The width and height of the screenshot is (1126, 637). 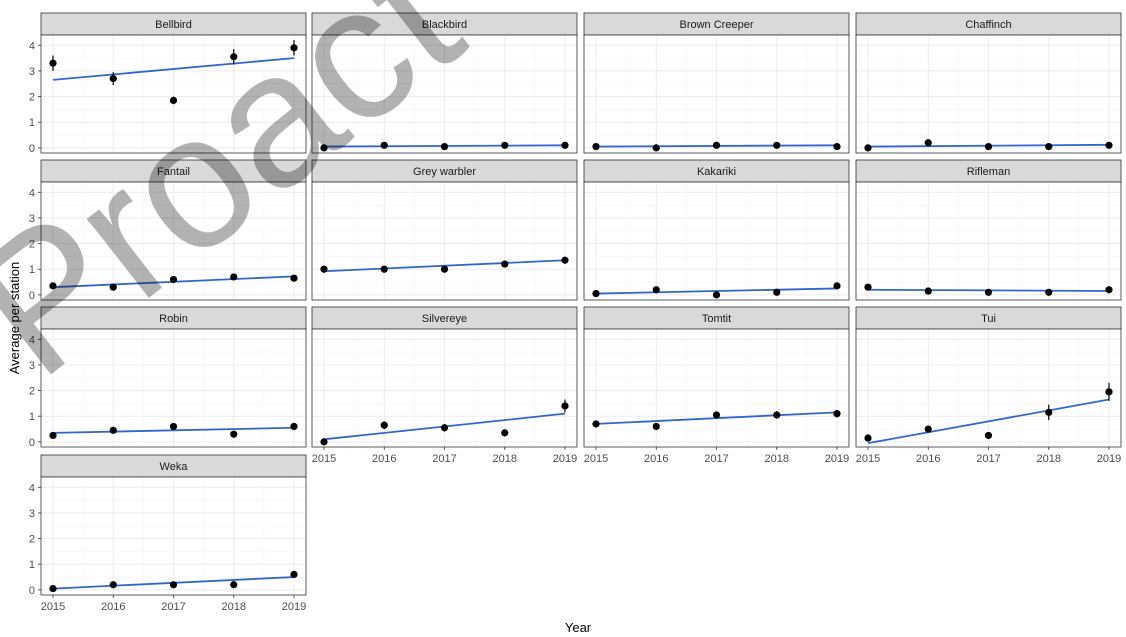 I want to click on strip-label: Tui, so click(x=988, y=319).